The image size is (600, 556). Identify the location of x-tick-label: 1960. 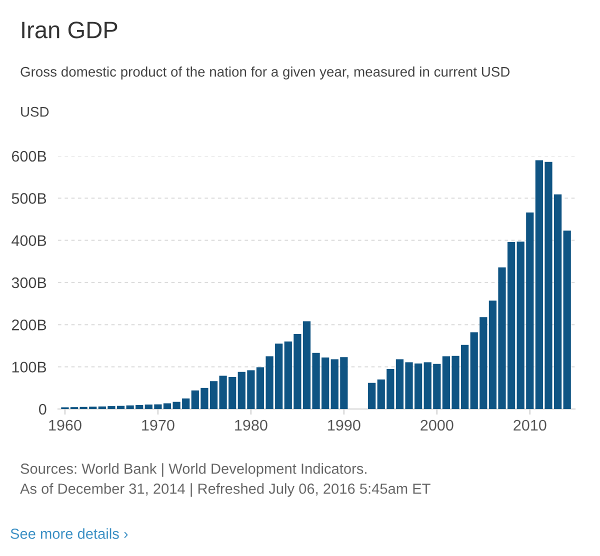
(65, 425).